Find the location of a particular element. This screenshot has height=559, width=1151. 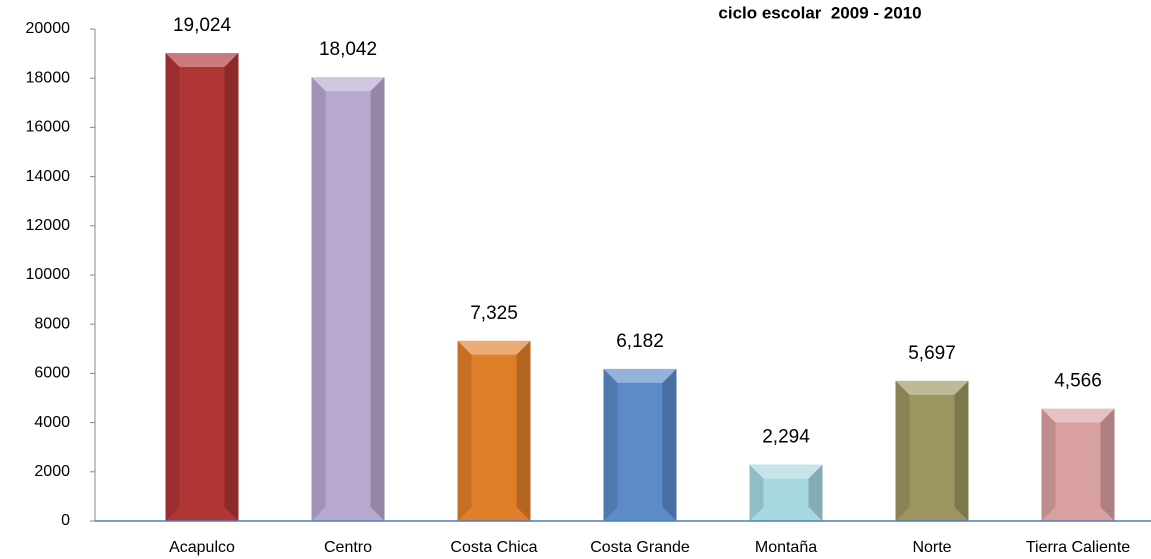

x-tick-label: Centro is located at coordinates (348, 547).